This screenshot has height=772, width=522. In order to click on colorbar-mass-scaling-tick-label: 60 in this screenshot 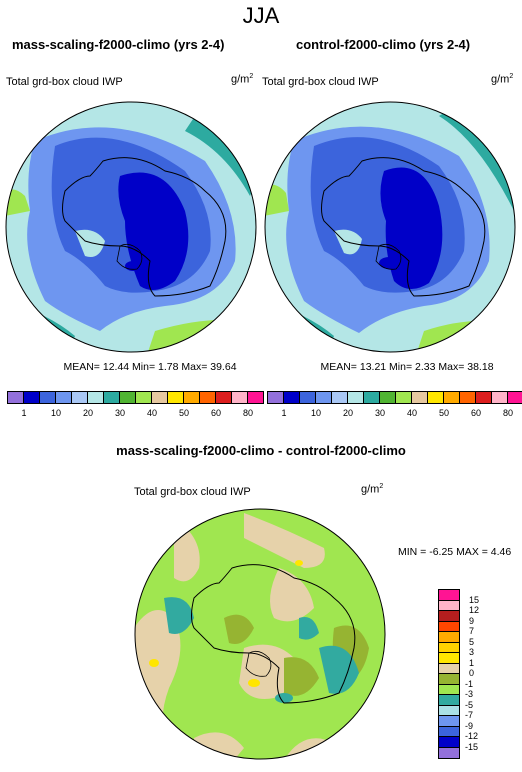, I will do `click(216, 413)`.